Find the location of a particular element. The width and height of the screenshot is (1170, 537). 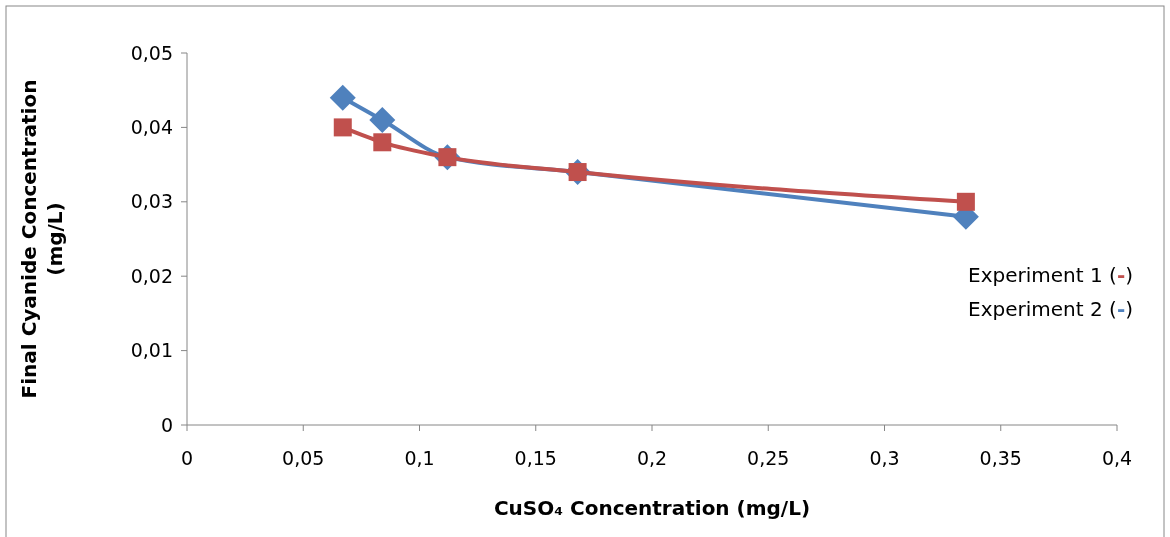

y-tick-label: 0,01 is located at coordinates (151, 350).